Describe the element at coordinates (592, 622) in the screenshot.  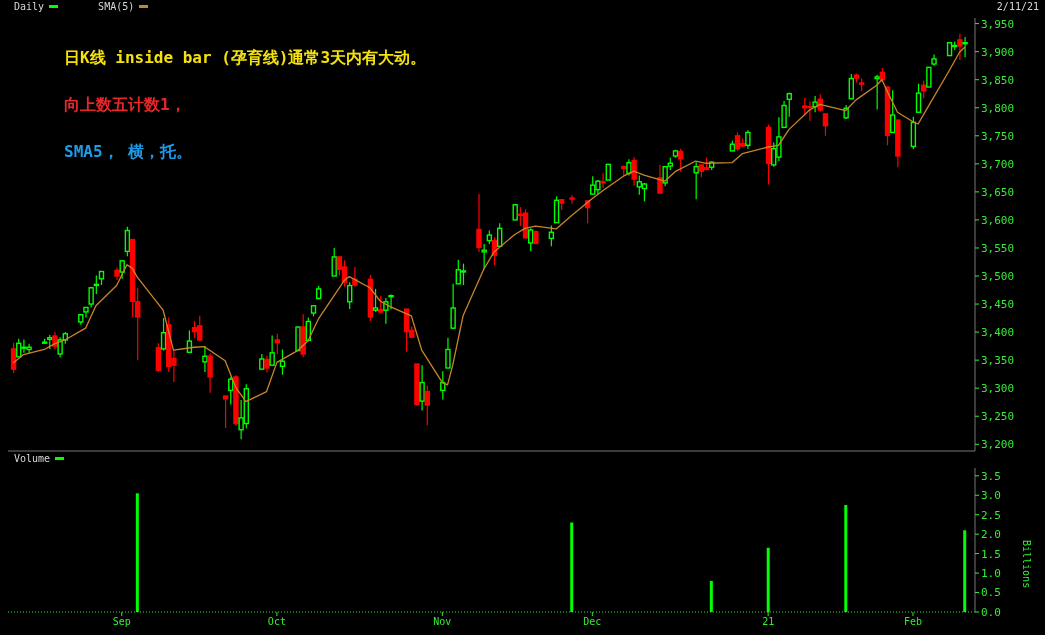
I see `x-tick-label: Dec` at that location.